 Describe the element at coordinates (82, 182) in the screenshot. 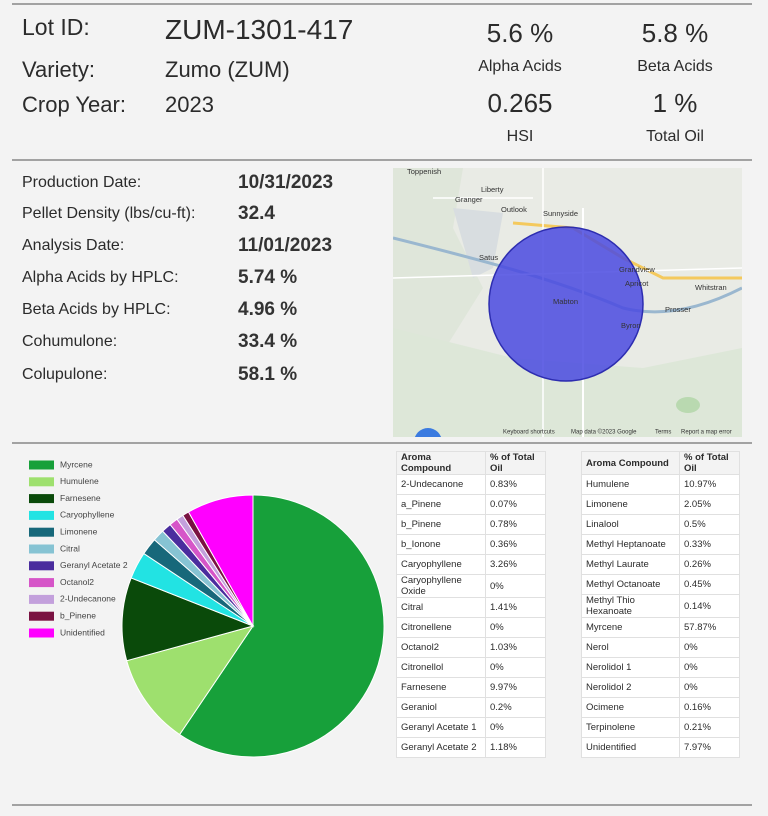

I see `detail-label: Production Date:` at that location.